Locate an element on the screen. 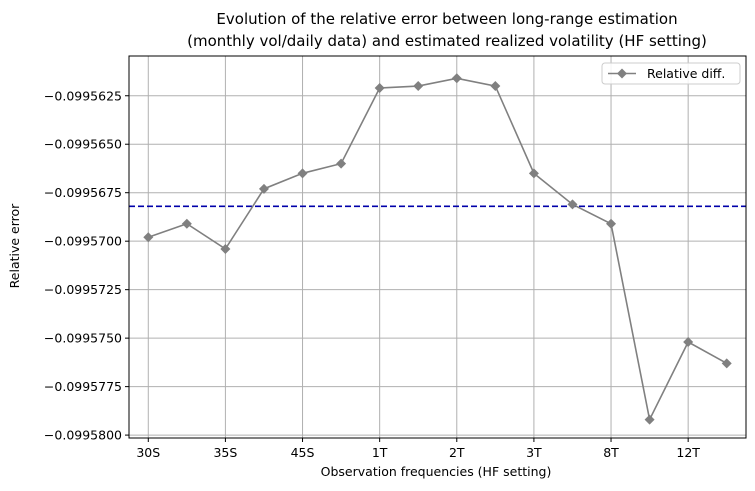 The height and width of the screenshot is (491, 755). legend-label: Relative diff. is located at coordinates (686, 73).